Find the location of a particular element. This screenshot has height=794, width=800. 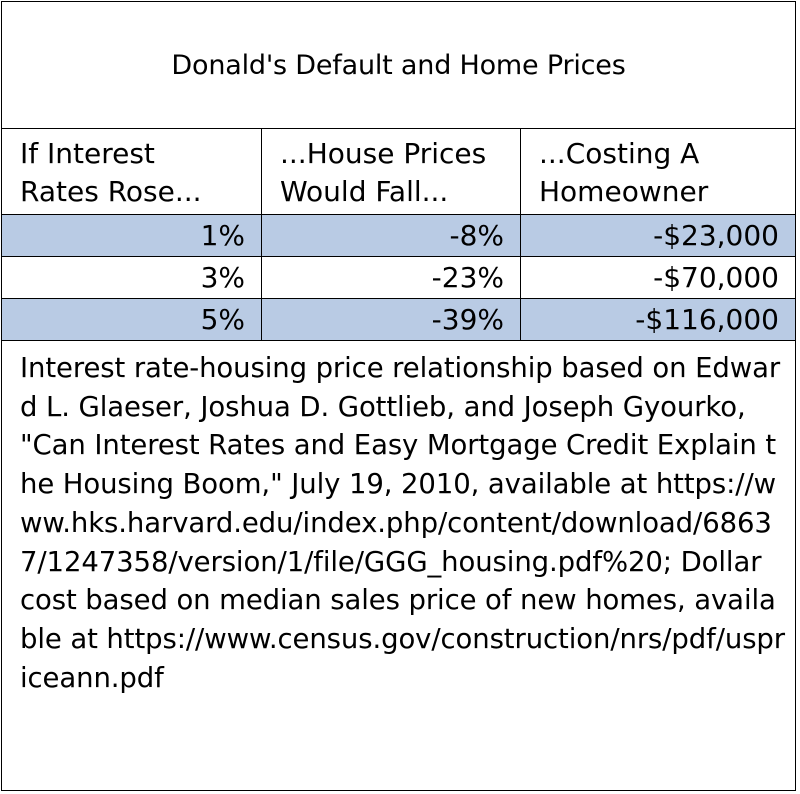

header-cost: ...Costing A Homeowner is located at coordinates (624, 172).